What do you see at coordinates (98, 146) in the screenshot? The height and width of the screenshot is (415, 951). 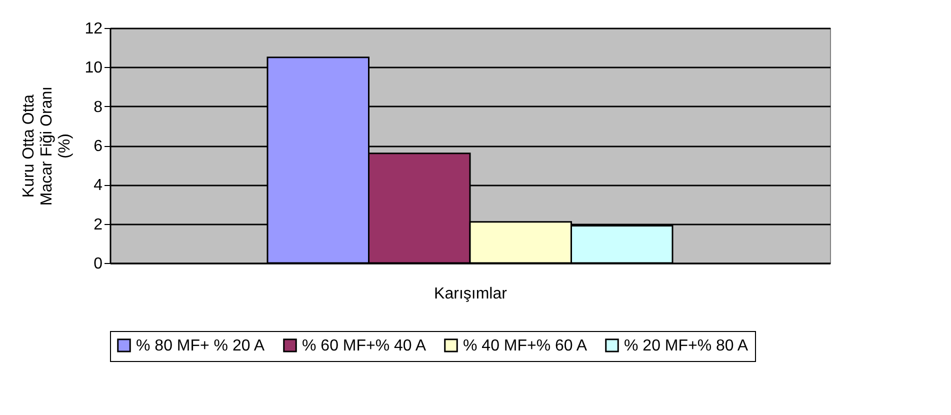 I see `y-tick-label: 6` at bounding box center [98, 146].